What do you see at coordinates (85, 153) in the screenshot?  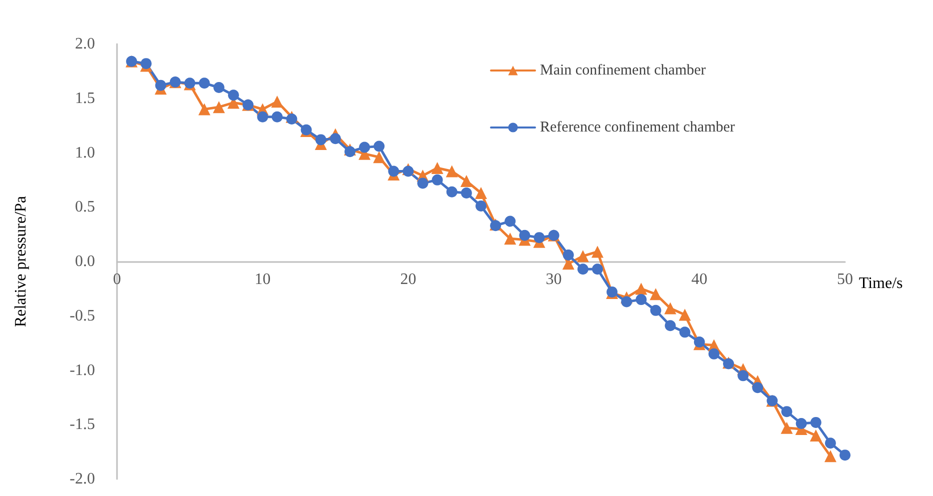 I see `y-tick-label: 1.0` at bounding box center [85, 153].